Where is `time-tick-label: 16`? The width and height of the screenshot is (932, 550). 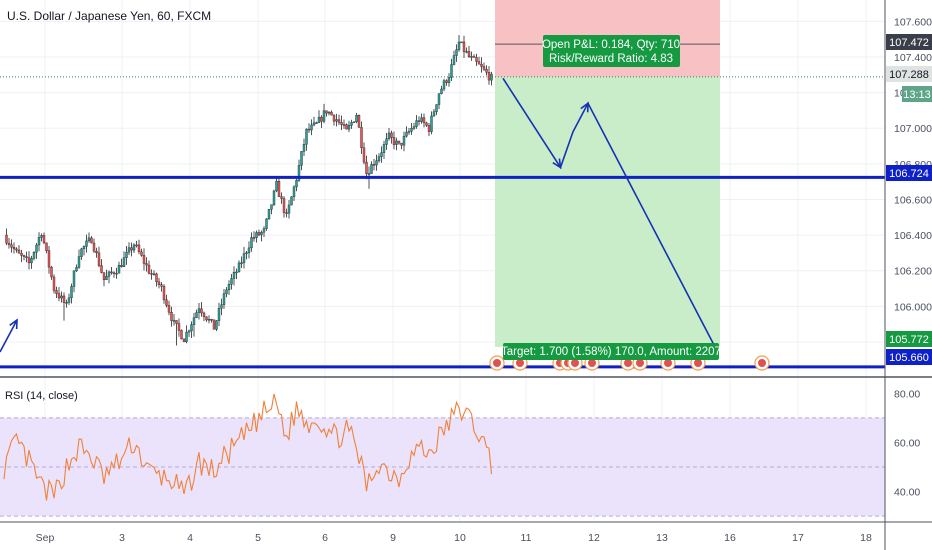 time-tick-label: 16 is located at coordinates (730, 538).